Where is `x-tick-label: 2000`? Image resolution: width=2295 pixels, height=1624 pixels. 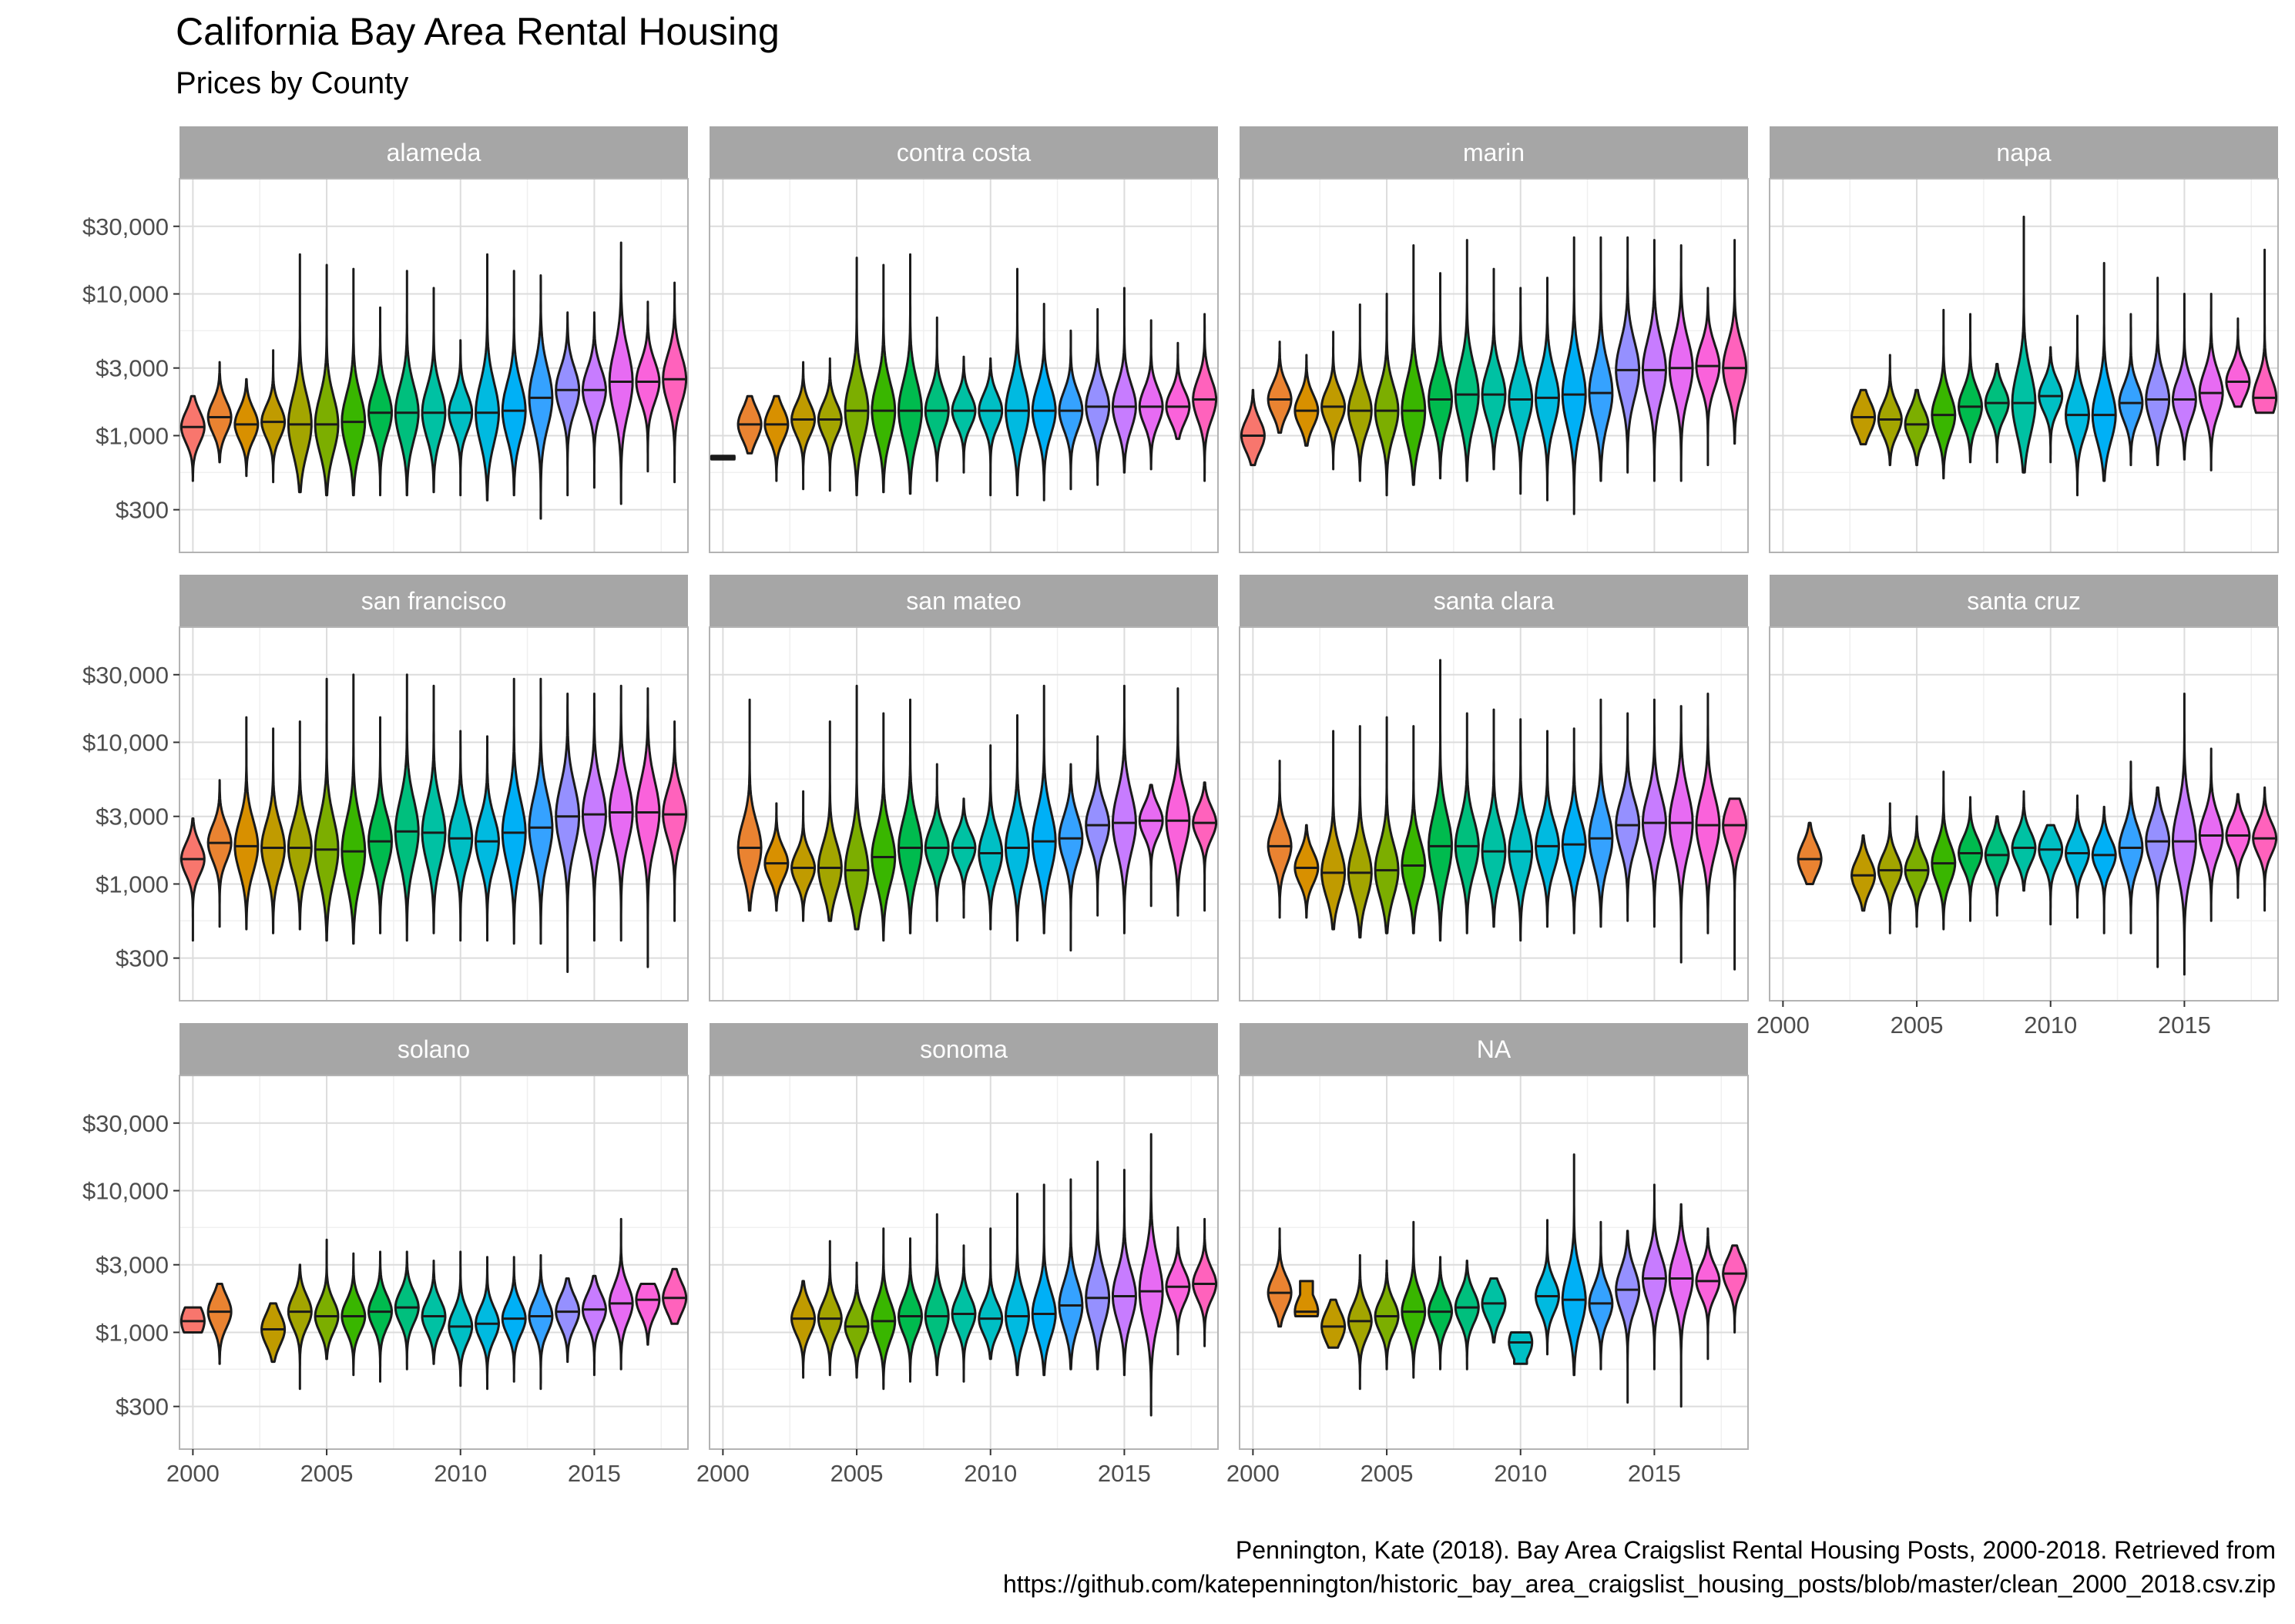 x-tick-label: 2000 is located at coordinates (1253, 1473).